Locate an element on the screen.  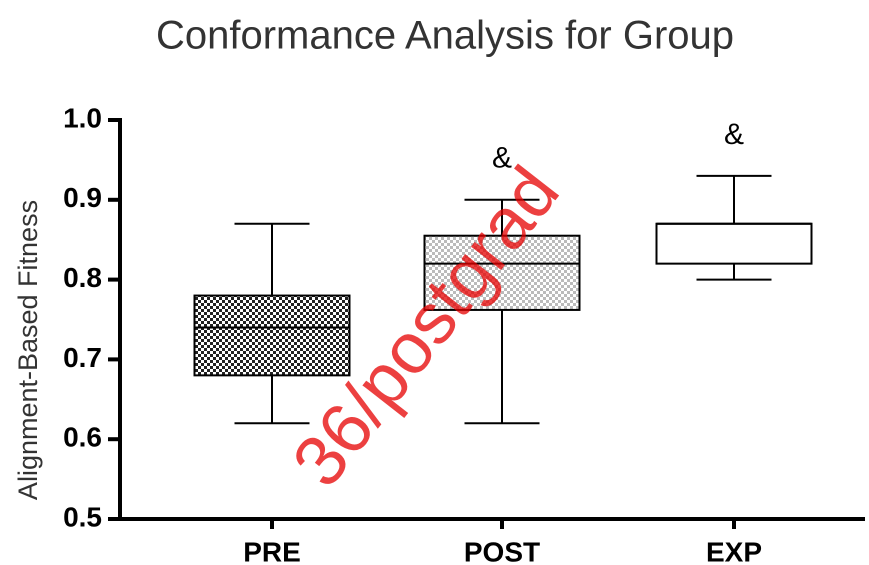
y-tick-label: 0.9 is located at coordinates (82, 197).